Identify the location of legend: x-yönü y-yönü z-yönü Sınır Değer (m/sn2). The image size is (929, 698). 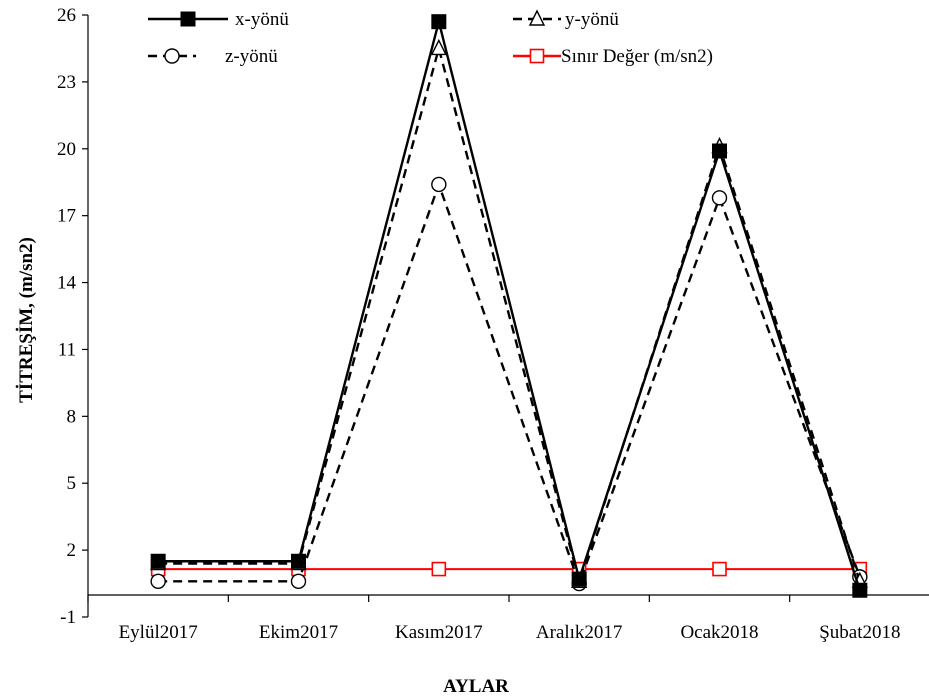
(430, 38).